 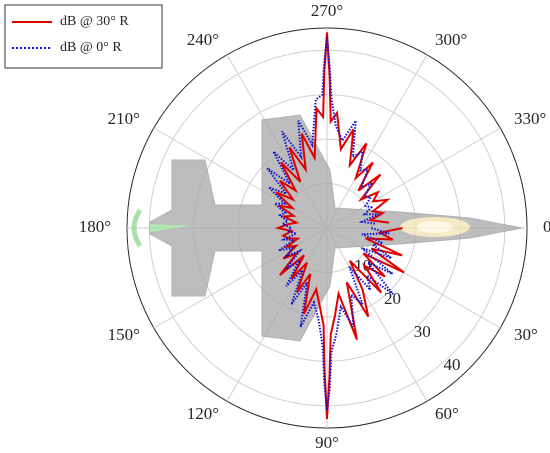 I want to click on theta-tick-label: 150°, so click(x=124, y=334).